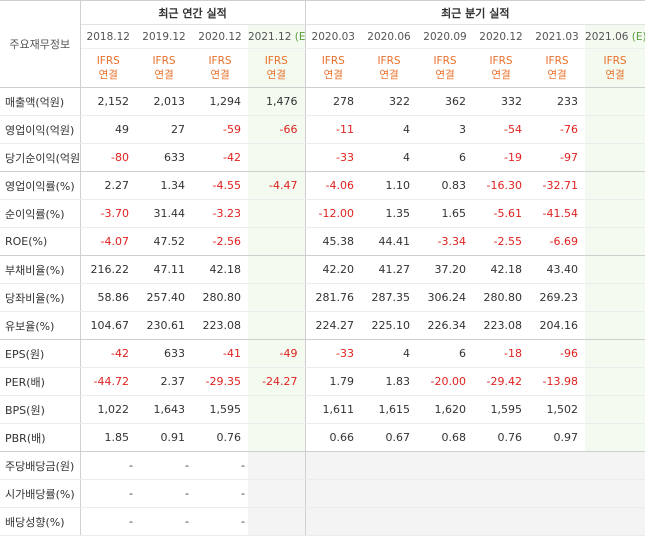 Image resolution: width=648 pixels, height=537 pixels. Describe the element at coordinates (164, 157) in the screenshot. I see `table-cell: 633` at that location.